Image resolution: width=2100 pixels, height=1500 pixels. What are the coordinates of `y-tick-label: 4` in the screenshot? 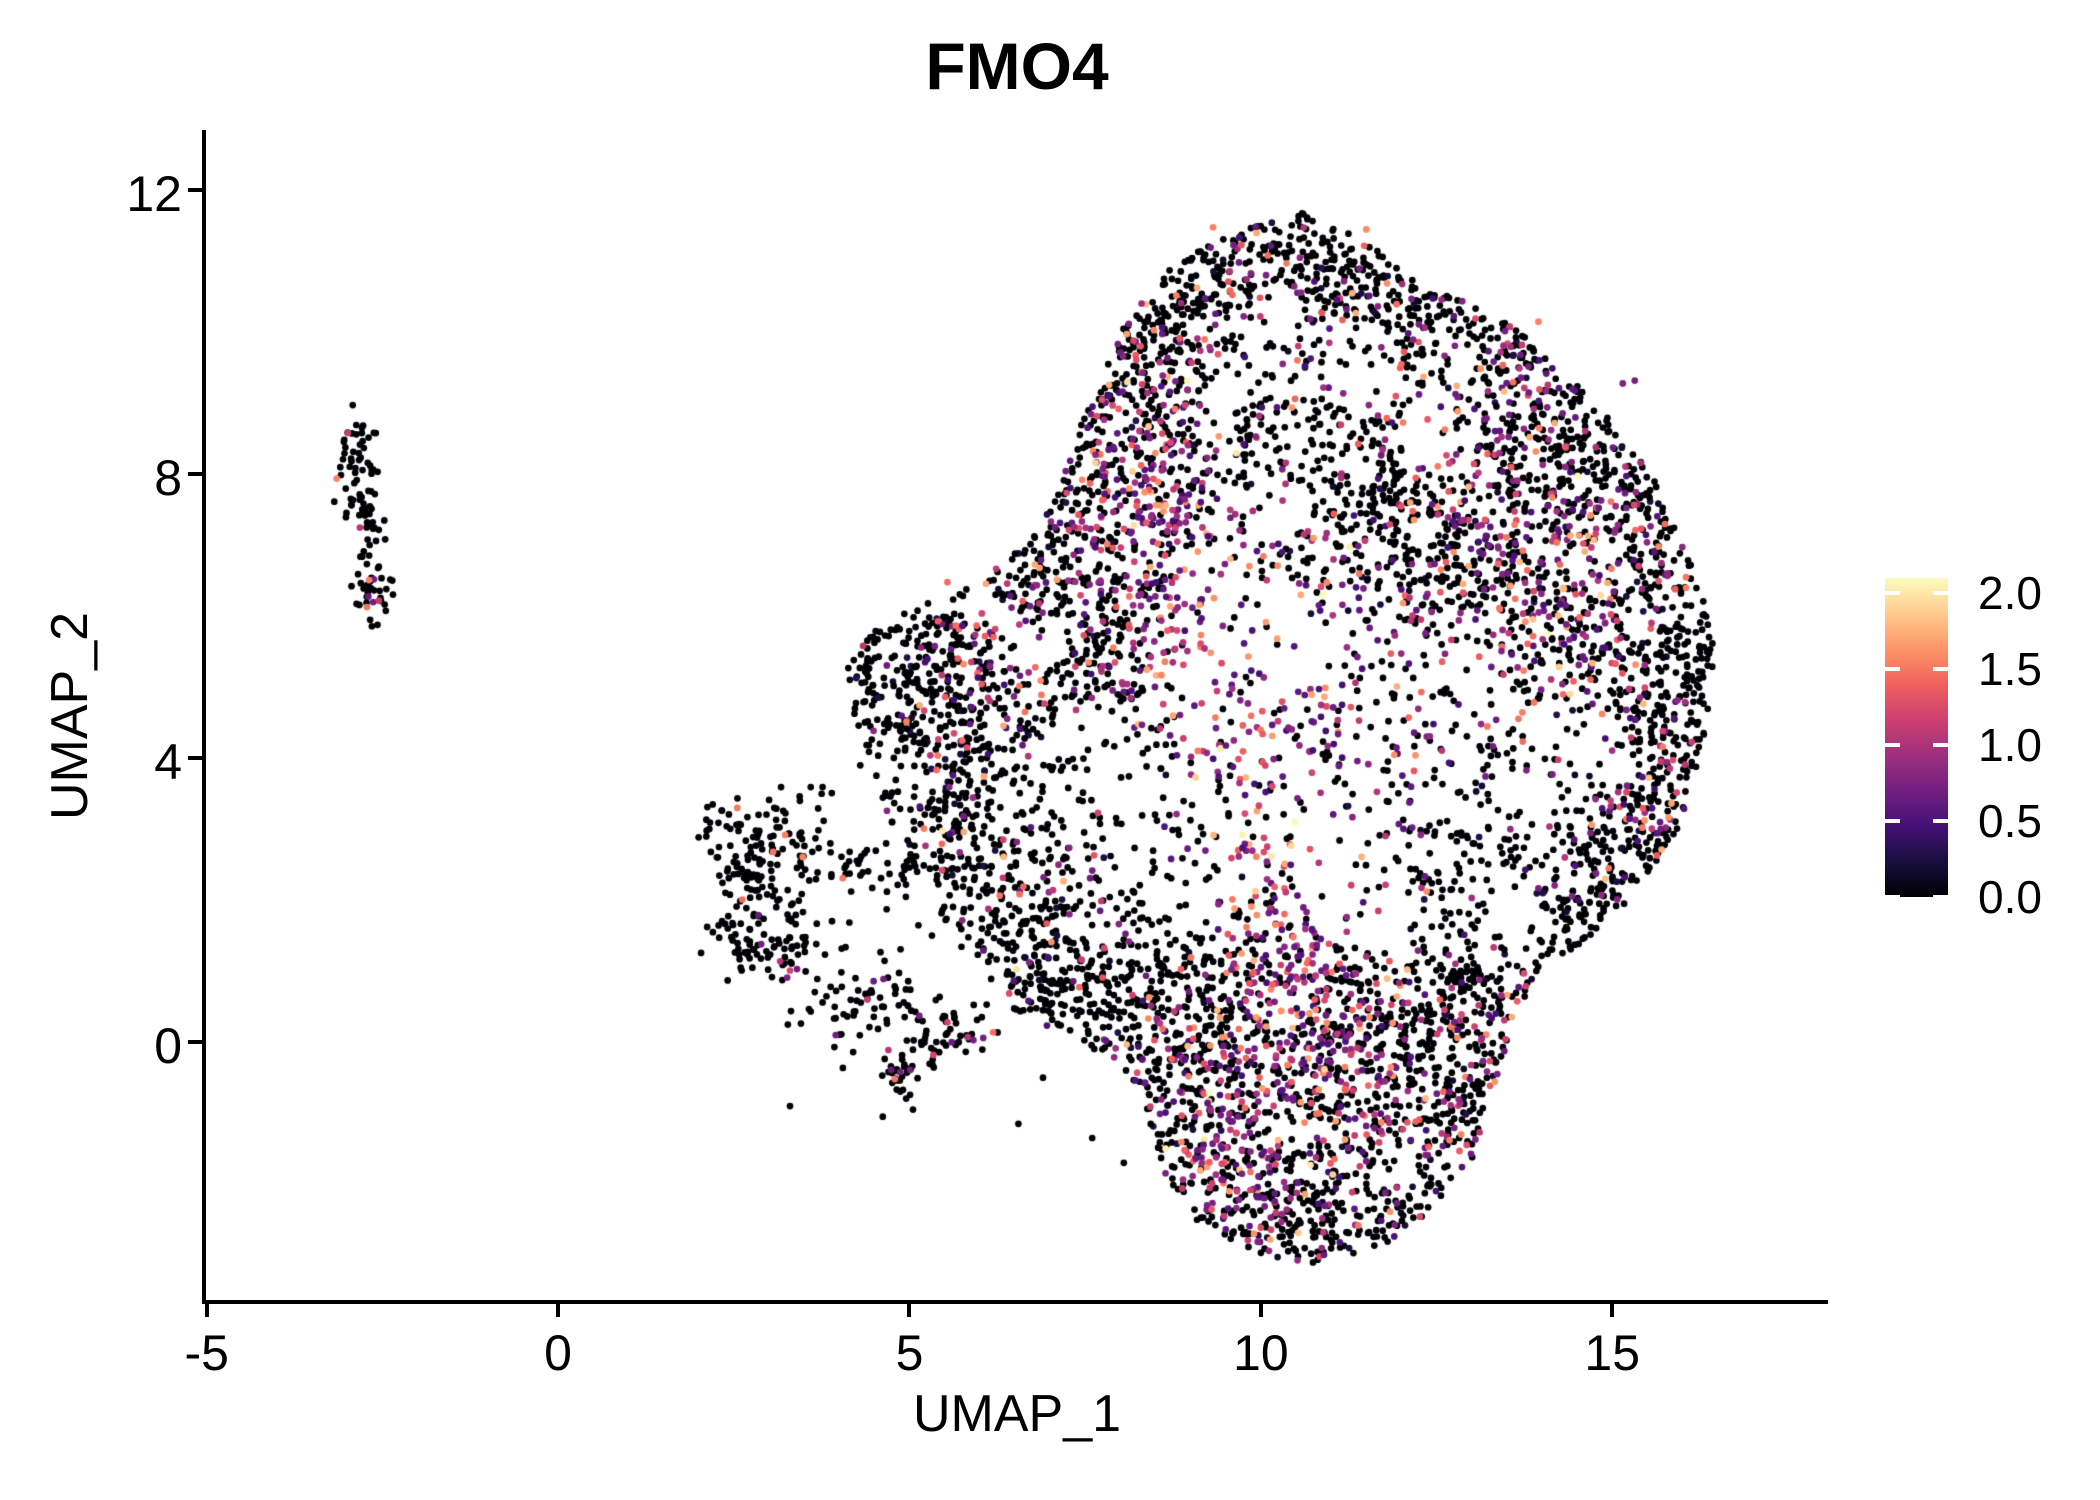 It's located at (168, 762).